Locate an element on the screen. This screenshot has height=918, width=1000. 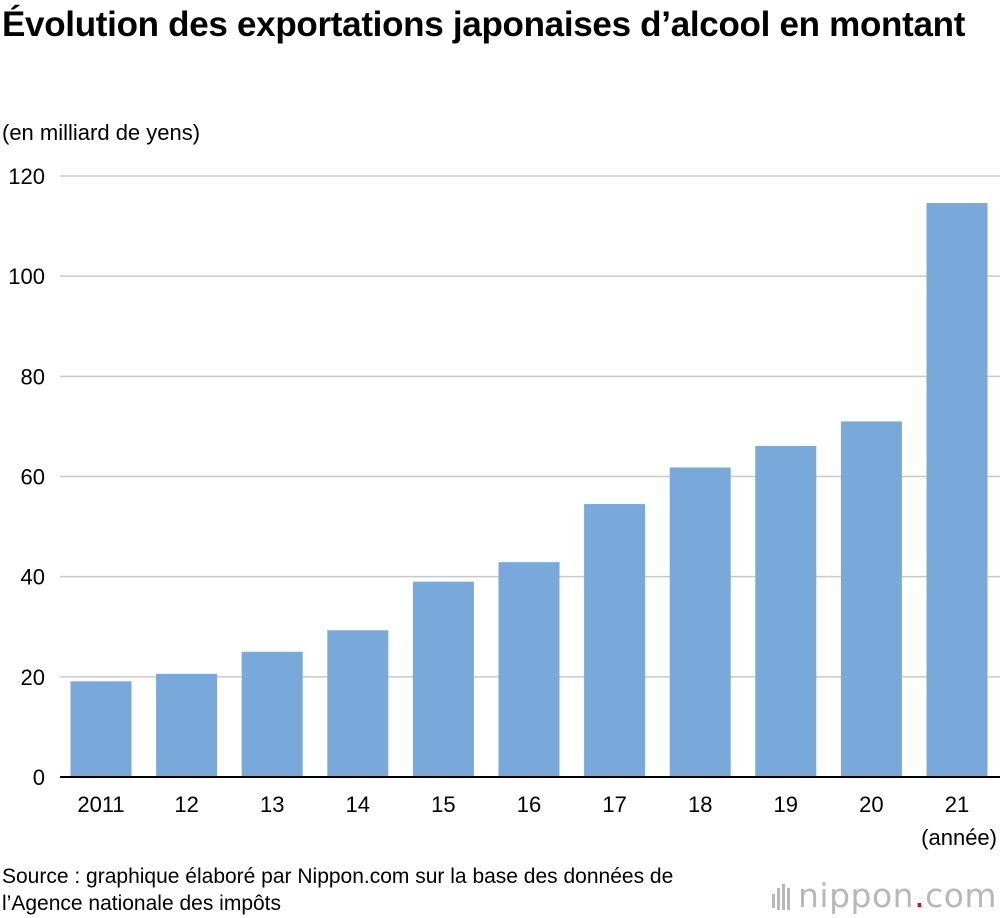
y-tick-label: 40 is located at coordinates (33, 577).